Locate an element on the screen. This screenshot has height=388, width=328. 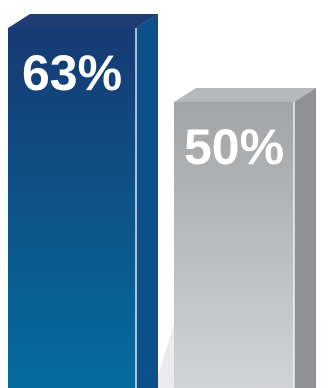
bar-1-side is located at coordinates (147, 201).